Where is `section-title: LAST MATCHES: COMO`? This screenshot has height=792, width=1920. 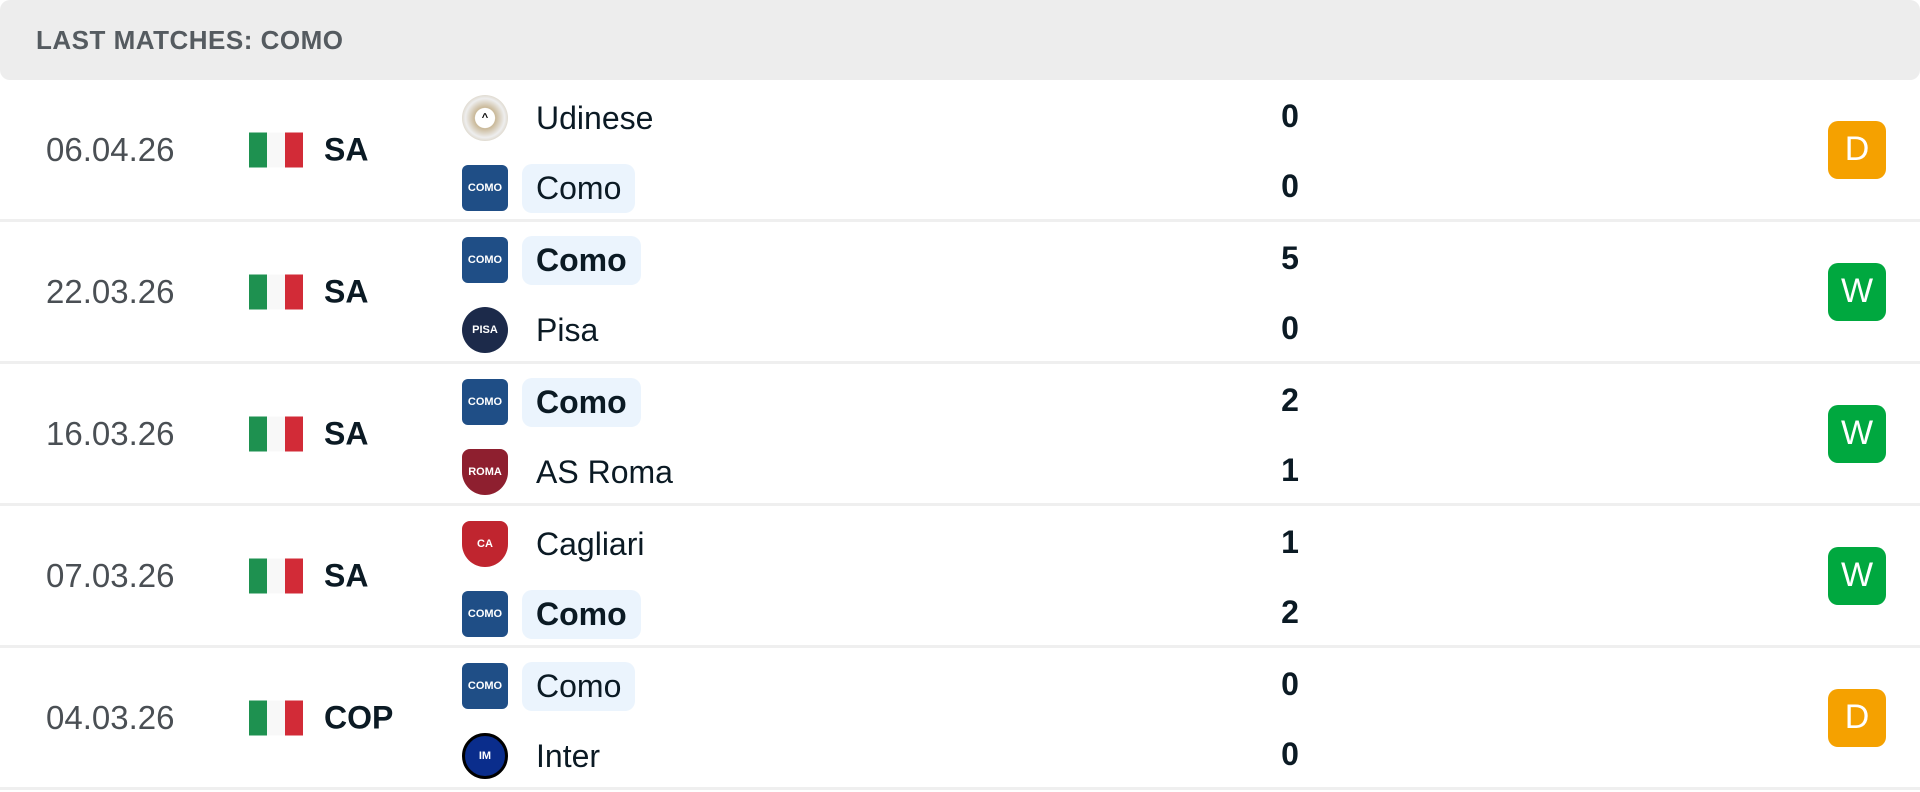
section-title: LAST MATCHES: COMO is located at coordinates (190, 39).